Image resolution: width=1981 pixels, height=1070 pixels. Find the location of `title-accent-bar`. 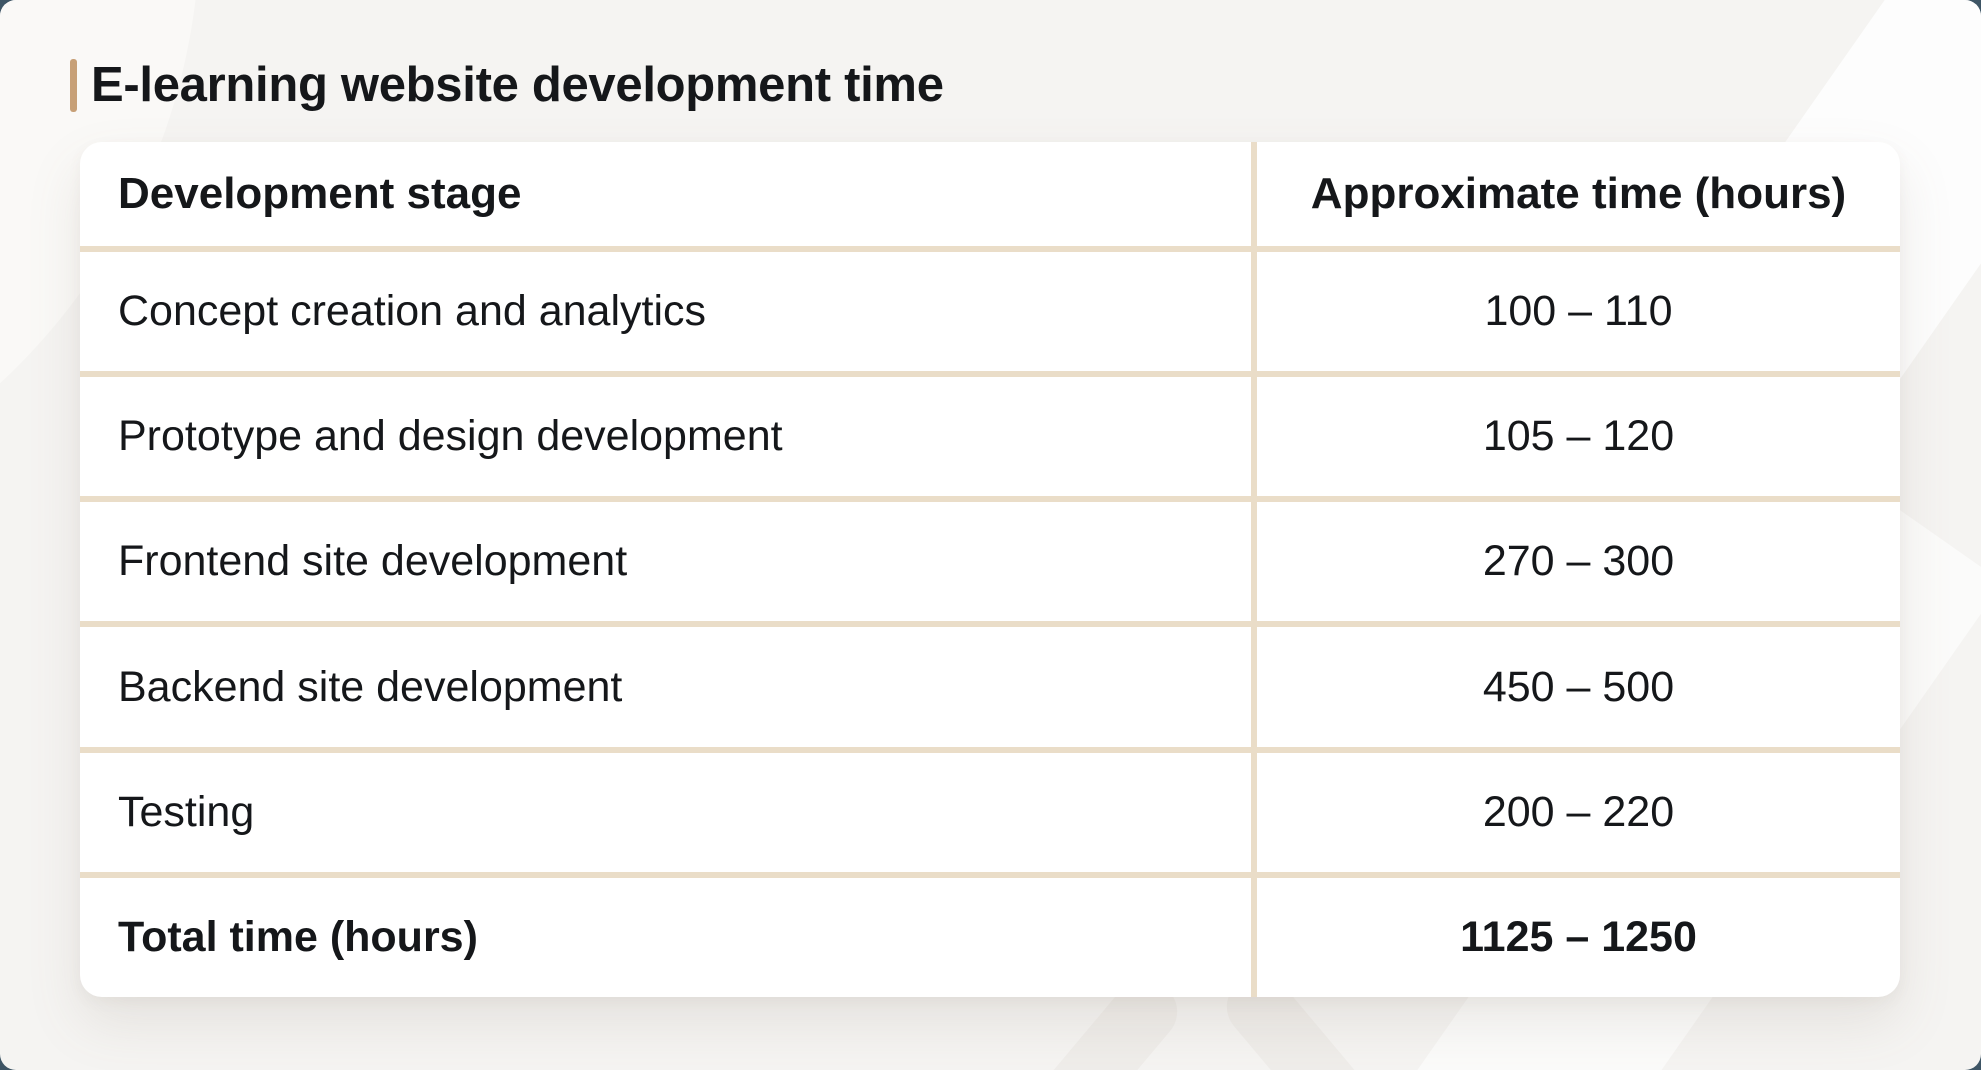

title-accent-bar is located at coordinates (73, 85).